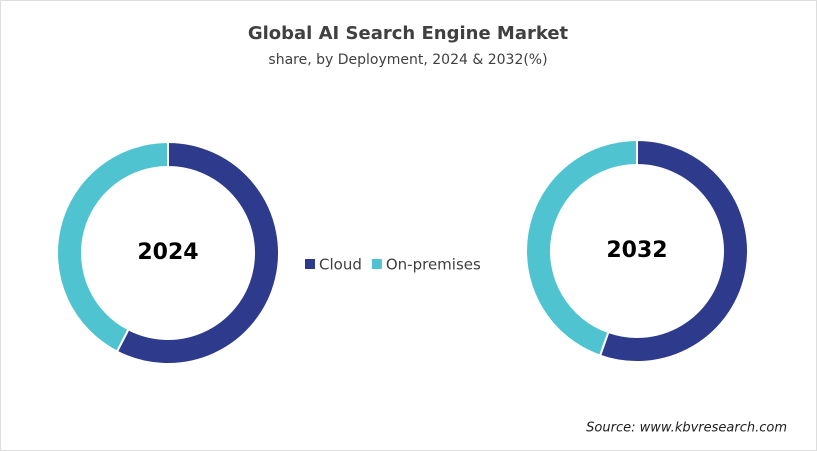 The height and width of the screenshot is (451, 817). Describe the element at coordinates (340, 265) in the screenshot. I see `legend-label: Cloud` at that location.